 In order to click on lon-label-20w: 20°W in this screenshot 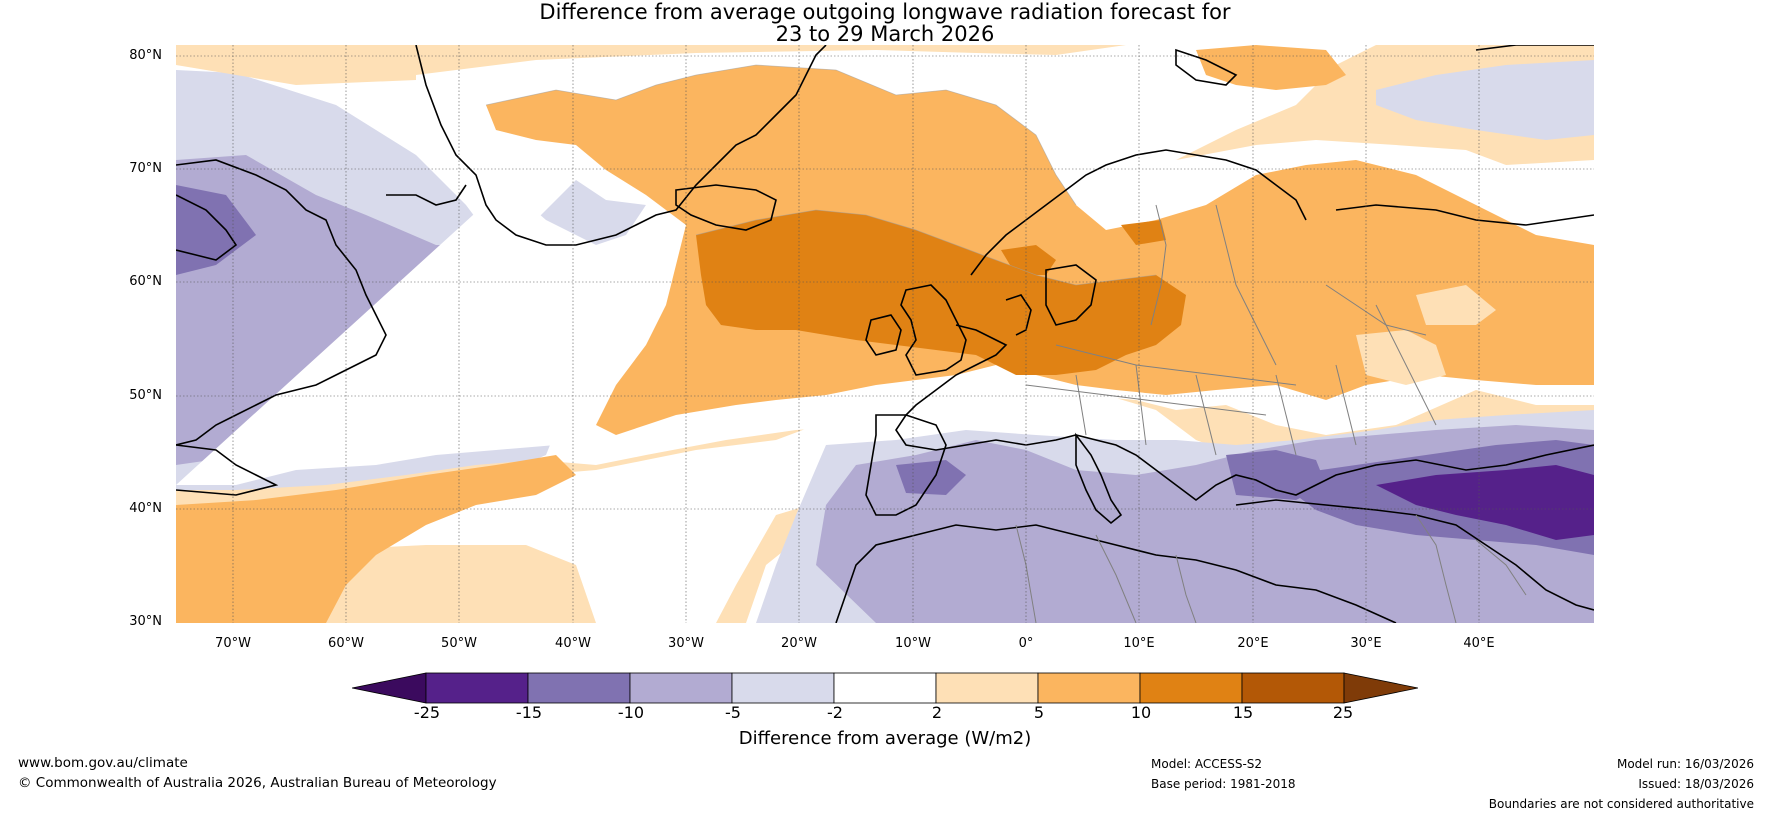, I will do `click(799, 643)`.